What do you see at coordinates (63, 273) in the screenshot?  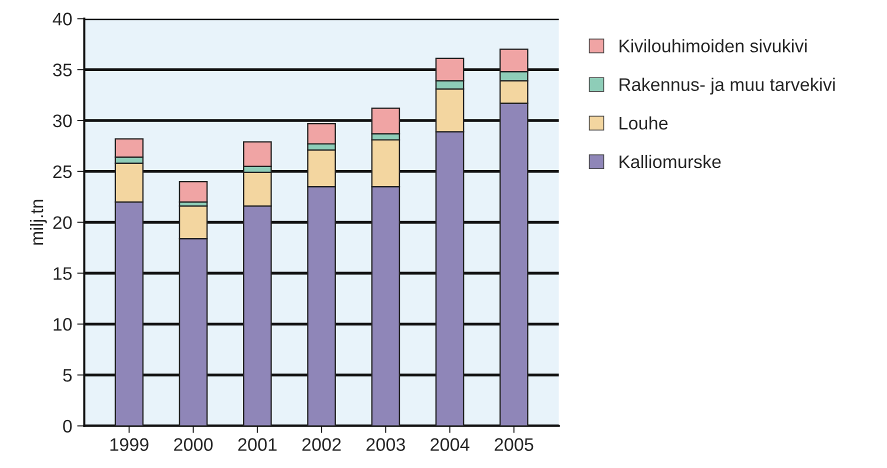 I see `y-tick-label: 15` at bounding box center [63, 273].